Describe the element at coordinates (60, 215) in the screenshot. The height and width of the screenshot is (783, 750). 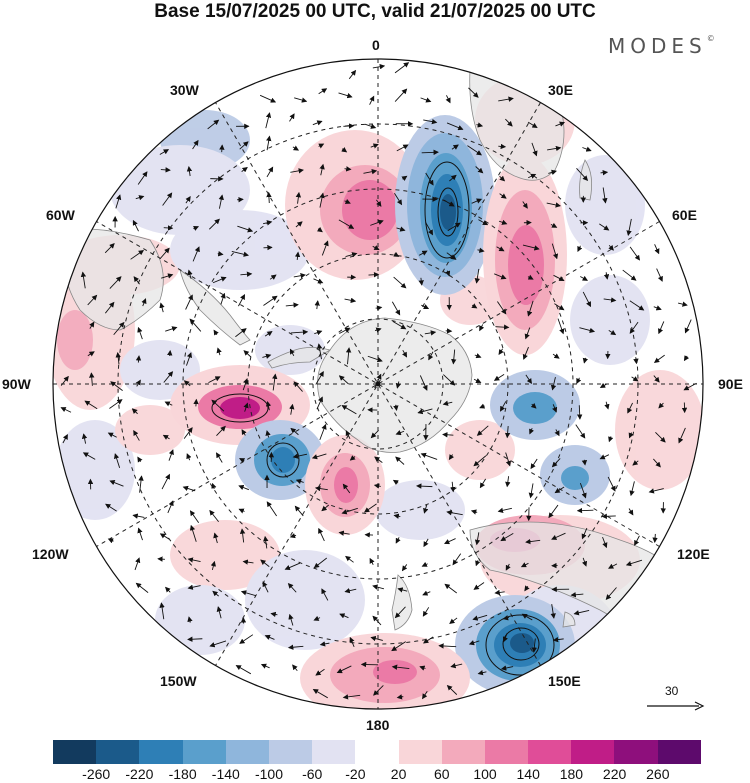
I see `label-60w: 60W` at that location.